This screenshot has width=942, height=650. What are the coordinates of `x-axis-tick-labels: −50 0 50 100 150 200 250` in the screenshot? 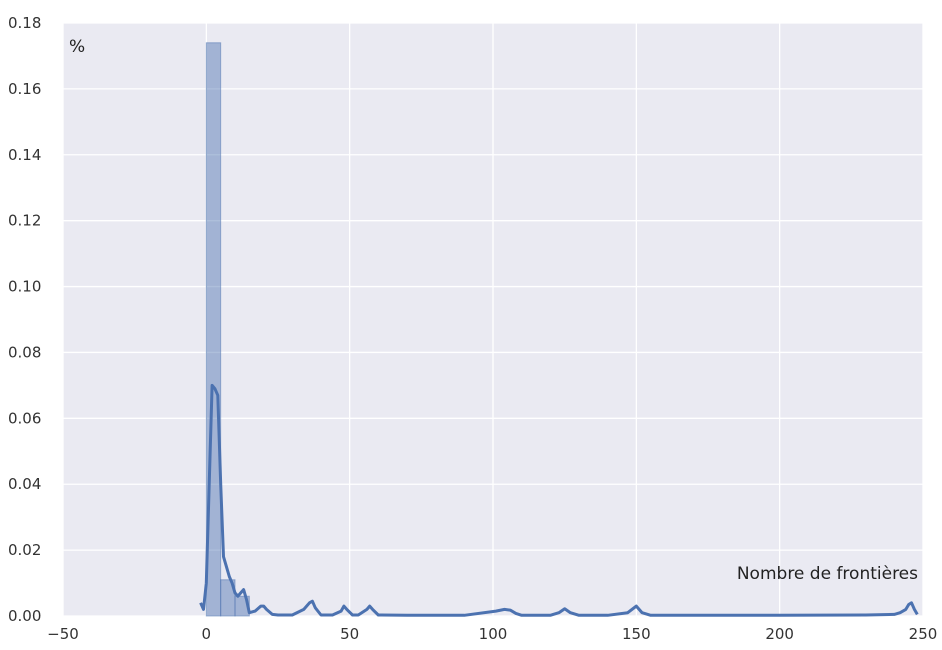 It's located at (492, 634).